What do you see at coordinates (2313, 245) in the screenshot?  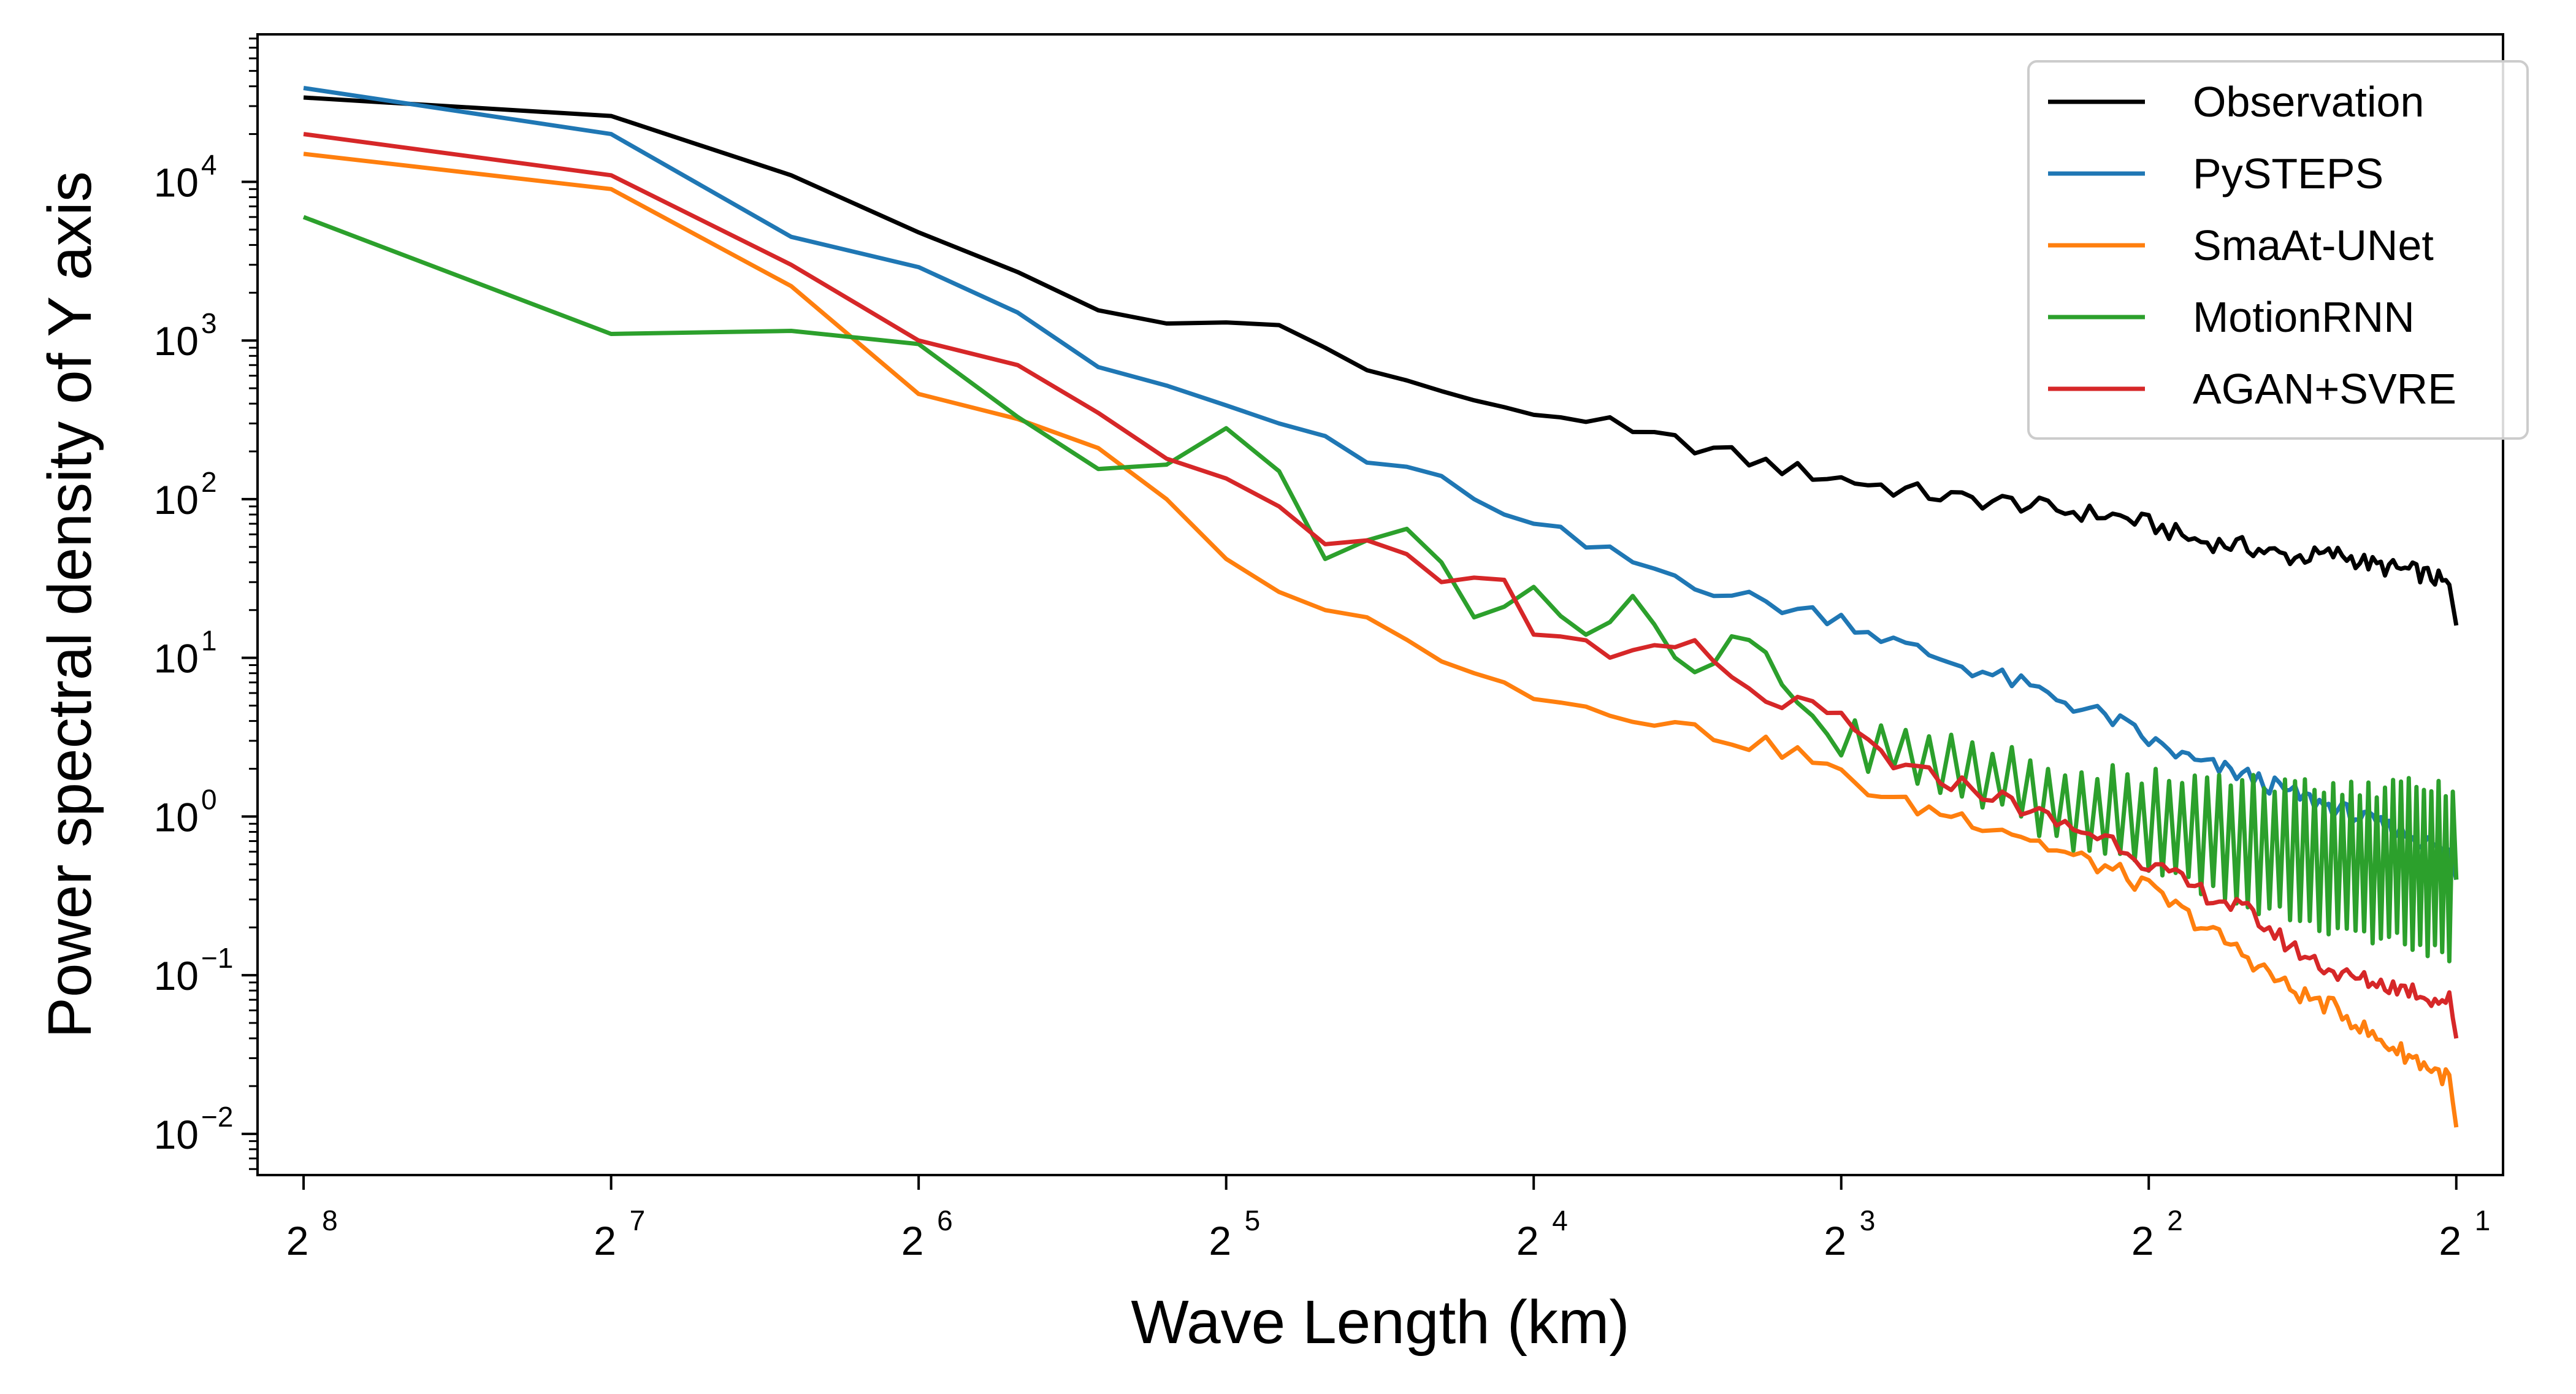 I see `legend-label: SmaAt-UNet` at bounding box center [2313, 245].